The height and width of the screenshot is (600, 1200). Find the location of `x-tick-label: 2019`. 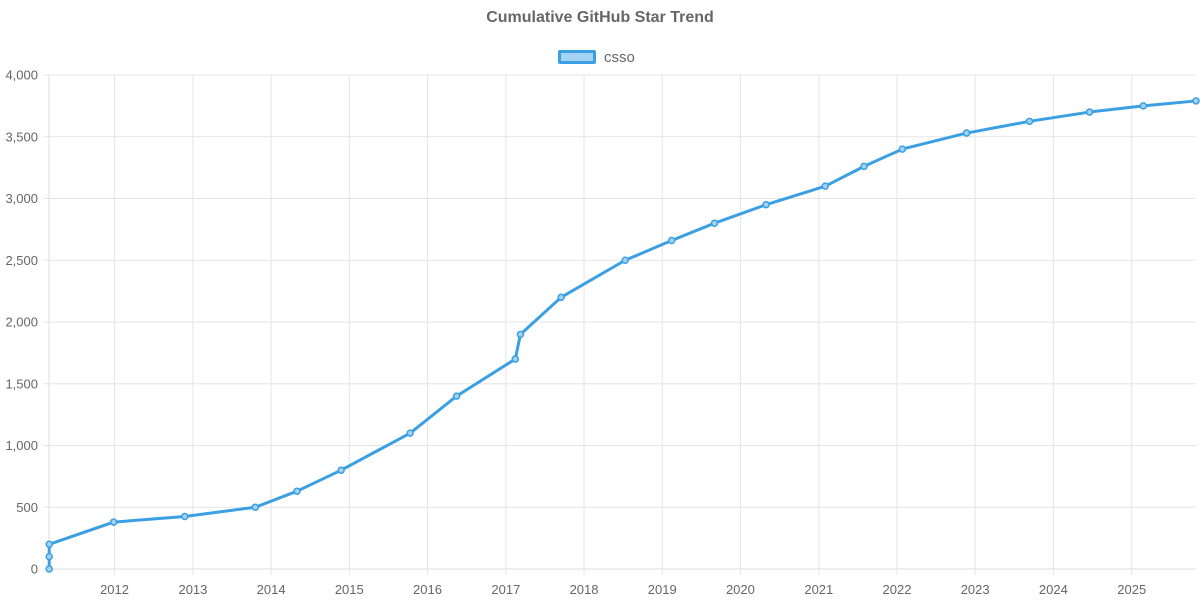

x-tick-label: 2019 is located at coordinates (662, 589).